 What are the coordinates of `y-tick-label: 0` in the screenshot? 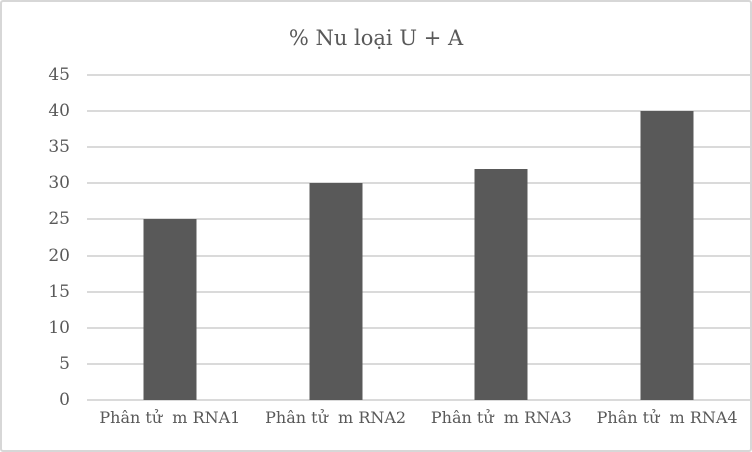 It's located at (64, 400).